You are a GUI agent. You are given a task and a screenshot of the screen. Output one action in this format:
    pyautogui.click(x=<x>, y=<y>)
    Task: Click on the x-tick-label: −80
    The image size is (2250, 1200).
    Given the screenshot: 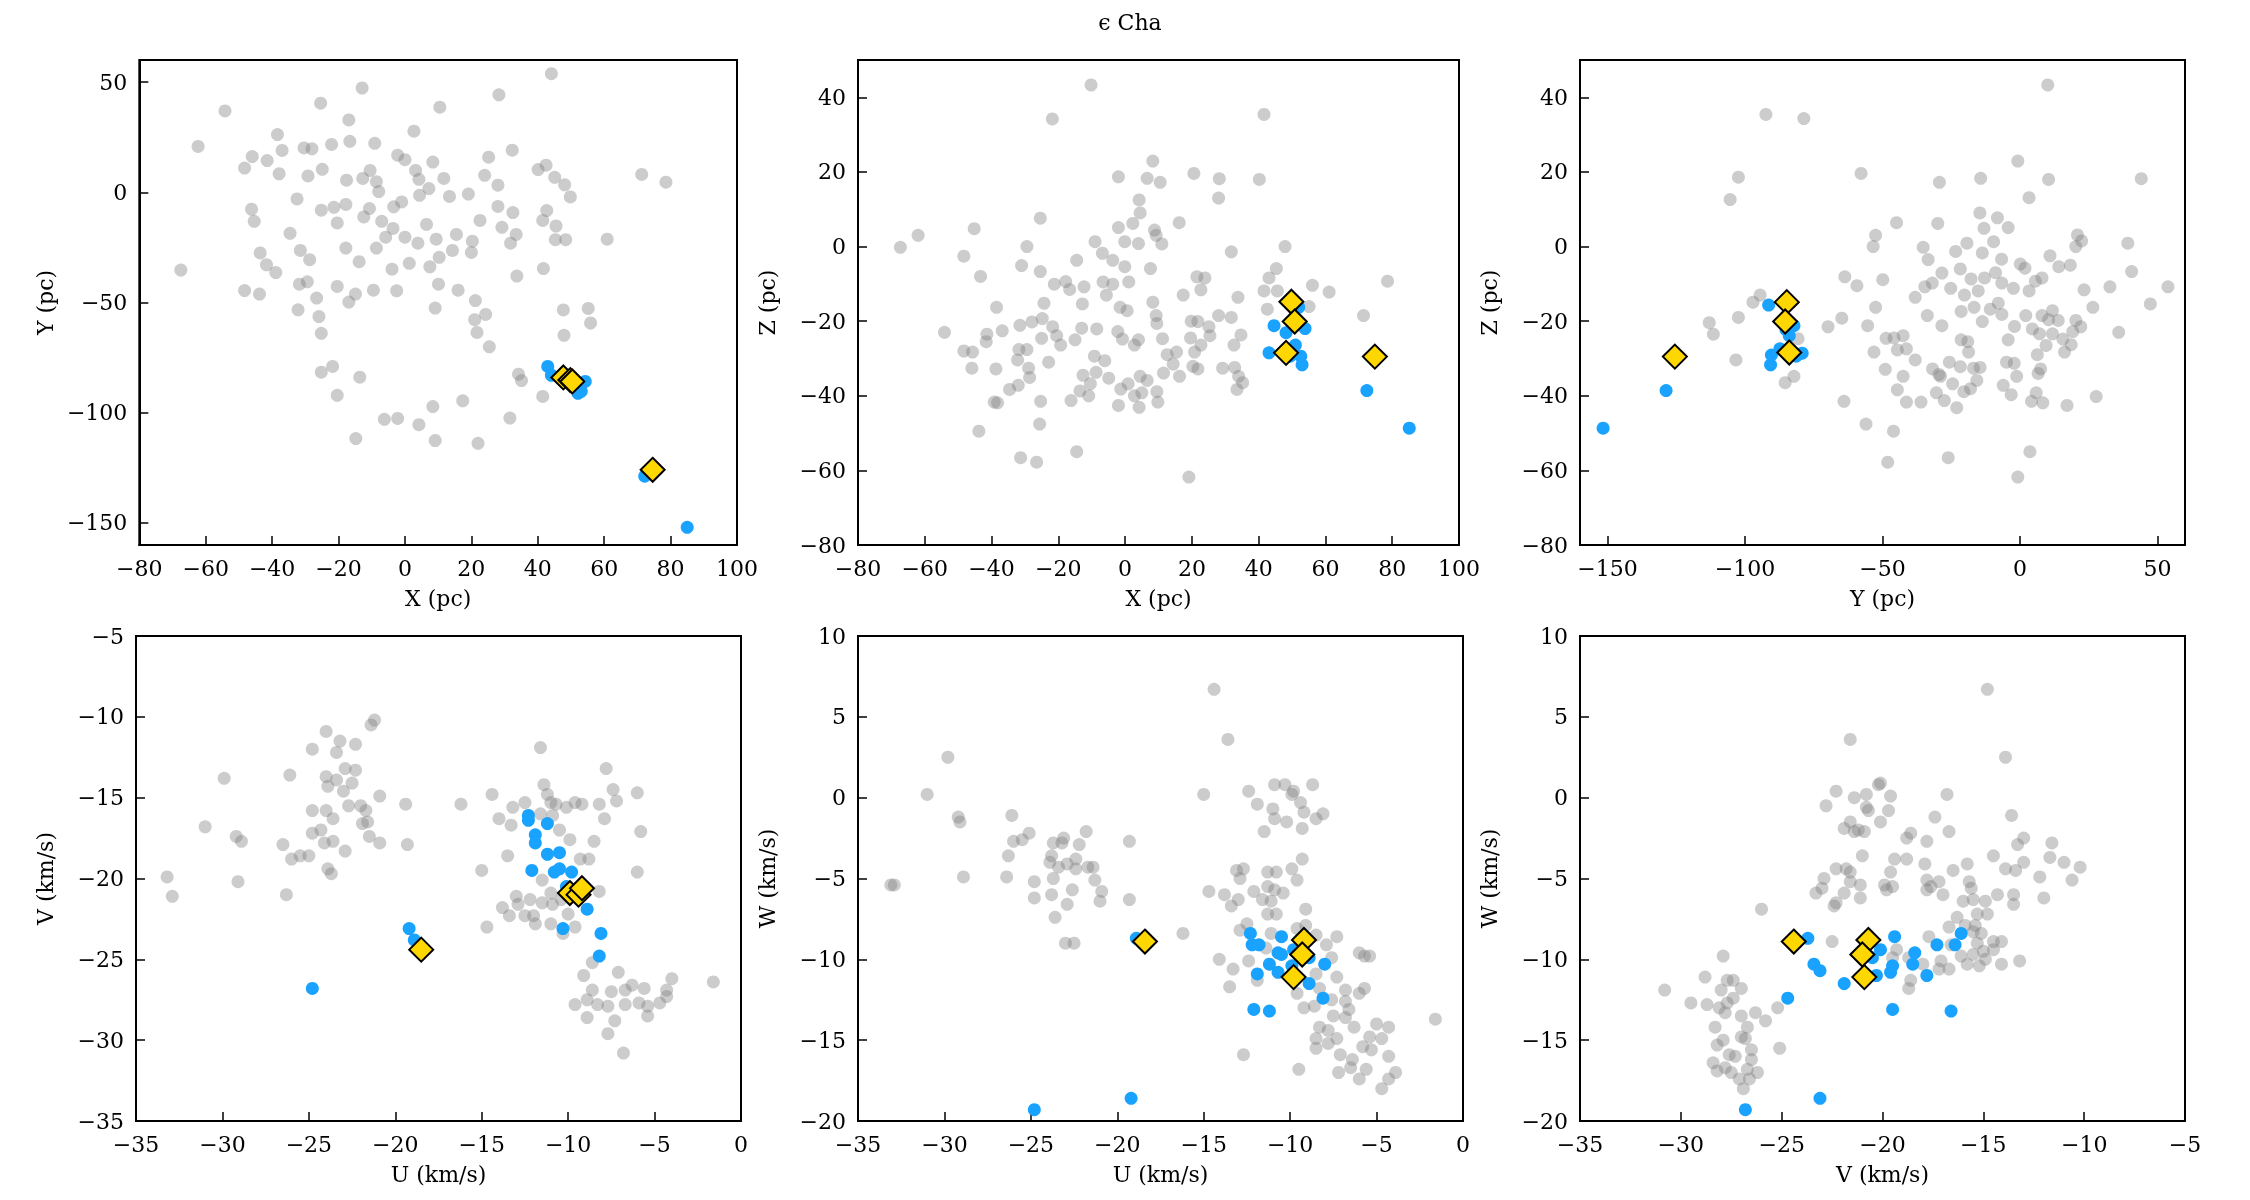 What is the action you would take?
    pyautogui.click(x=139, y=568)
    